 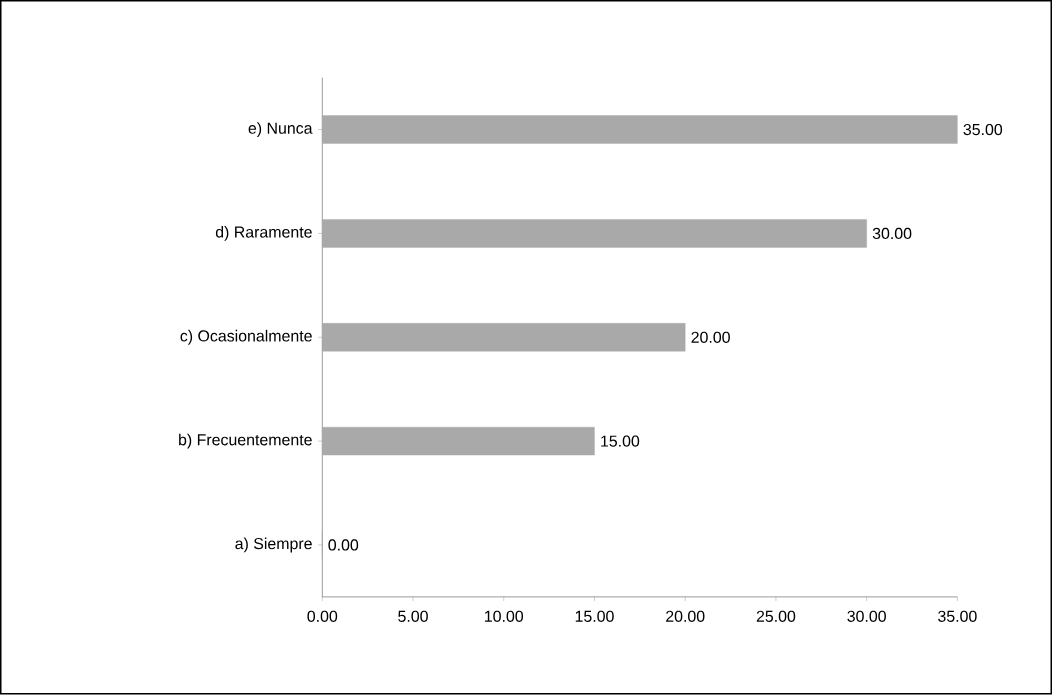 I want to click on data-label: 20.00, so click(x=710, y=337).